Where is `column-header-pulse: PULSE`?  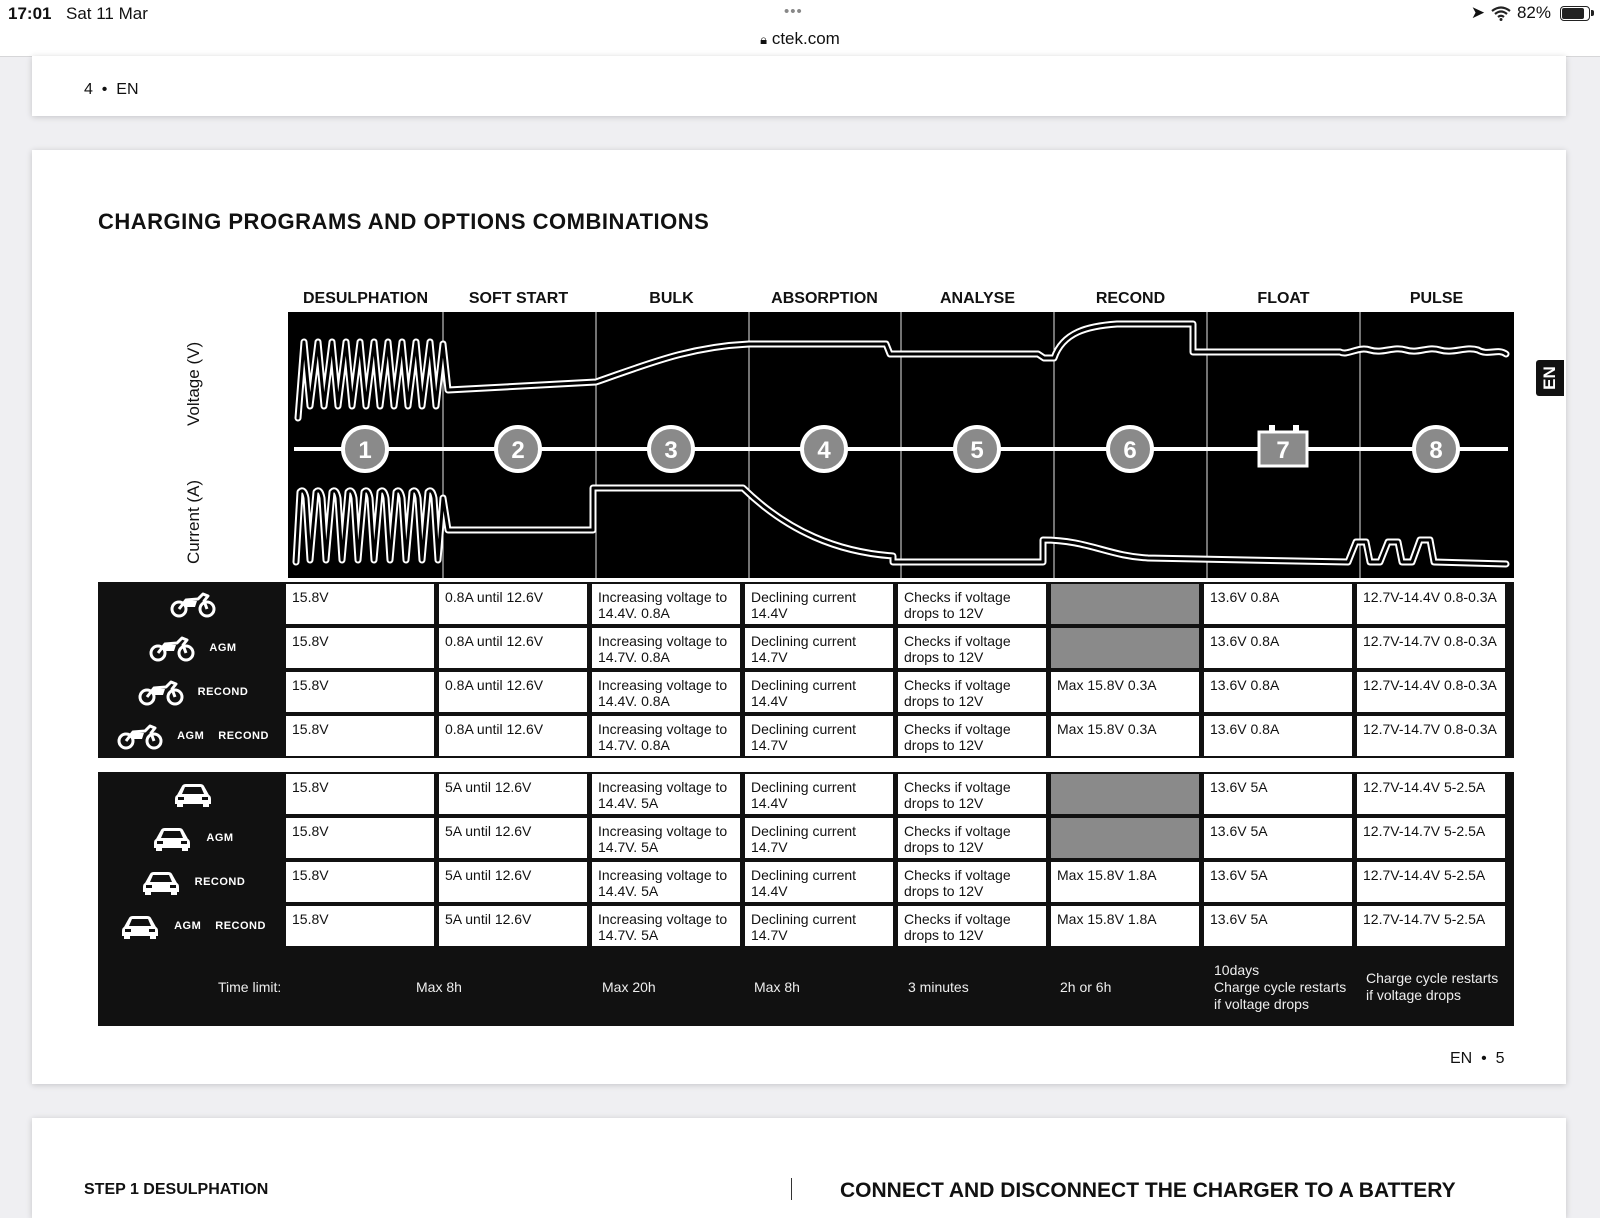
column-header-pulse: PULSE is located at coordinates (1436, 298).